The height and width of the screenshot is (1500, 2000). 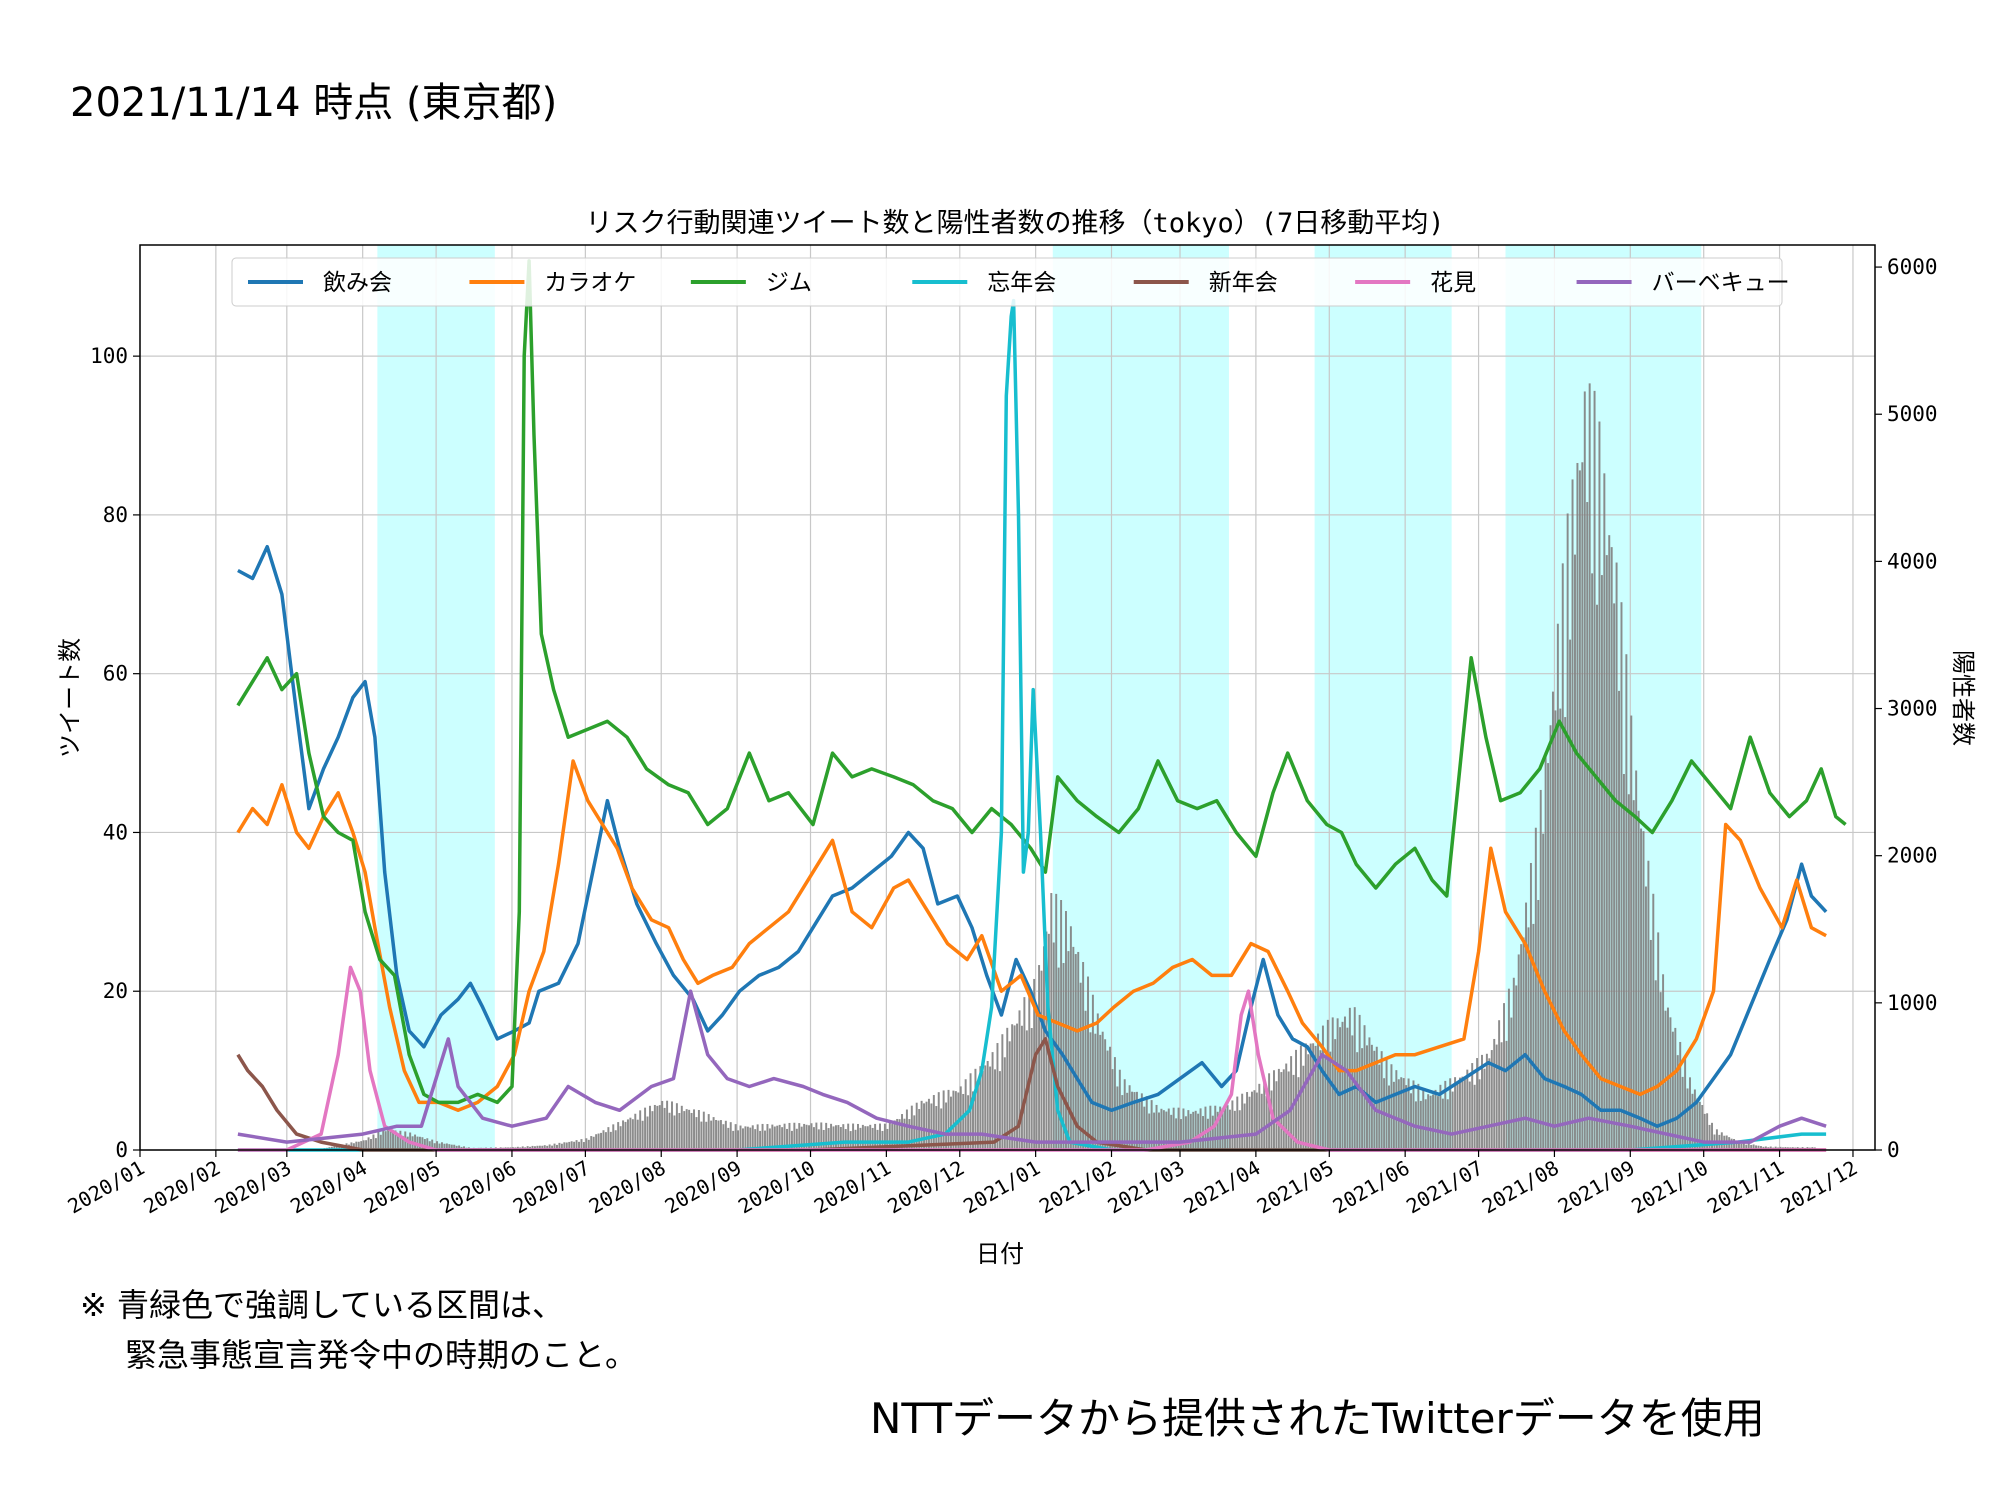 I want to click on x-tick-label: 2021/06, so click(x=1371, y=1187).